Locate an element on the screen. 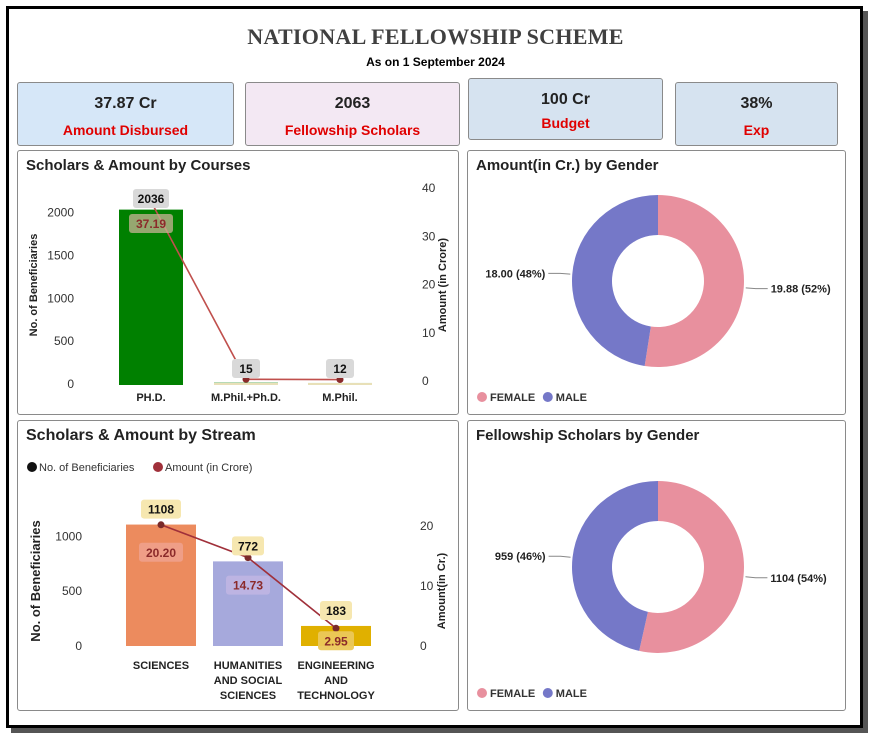  slice-label: 19.88 (52%) is located at coordinates (801, 290).